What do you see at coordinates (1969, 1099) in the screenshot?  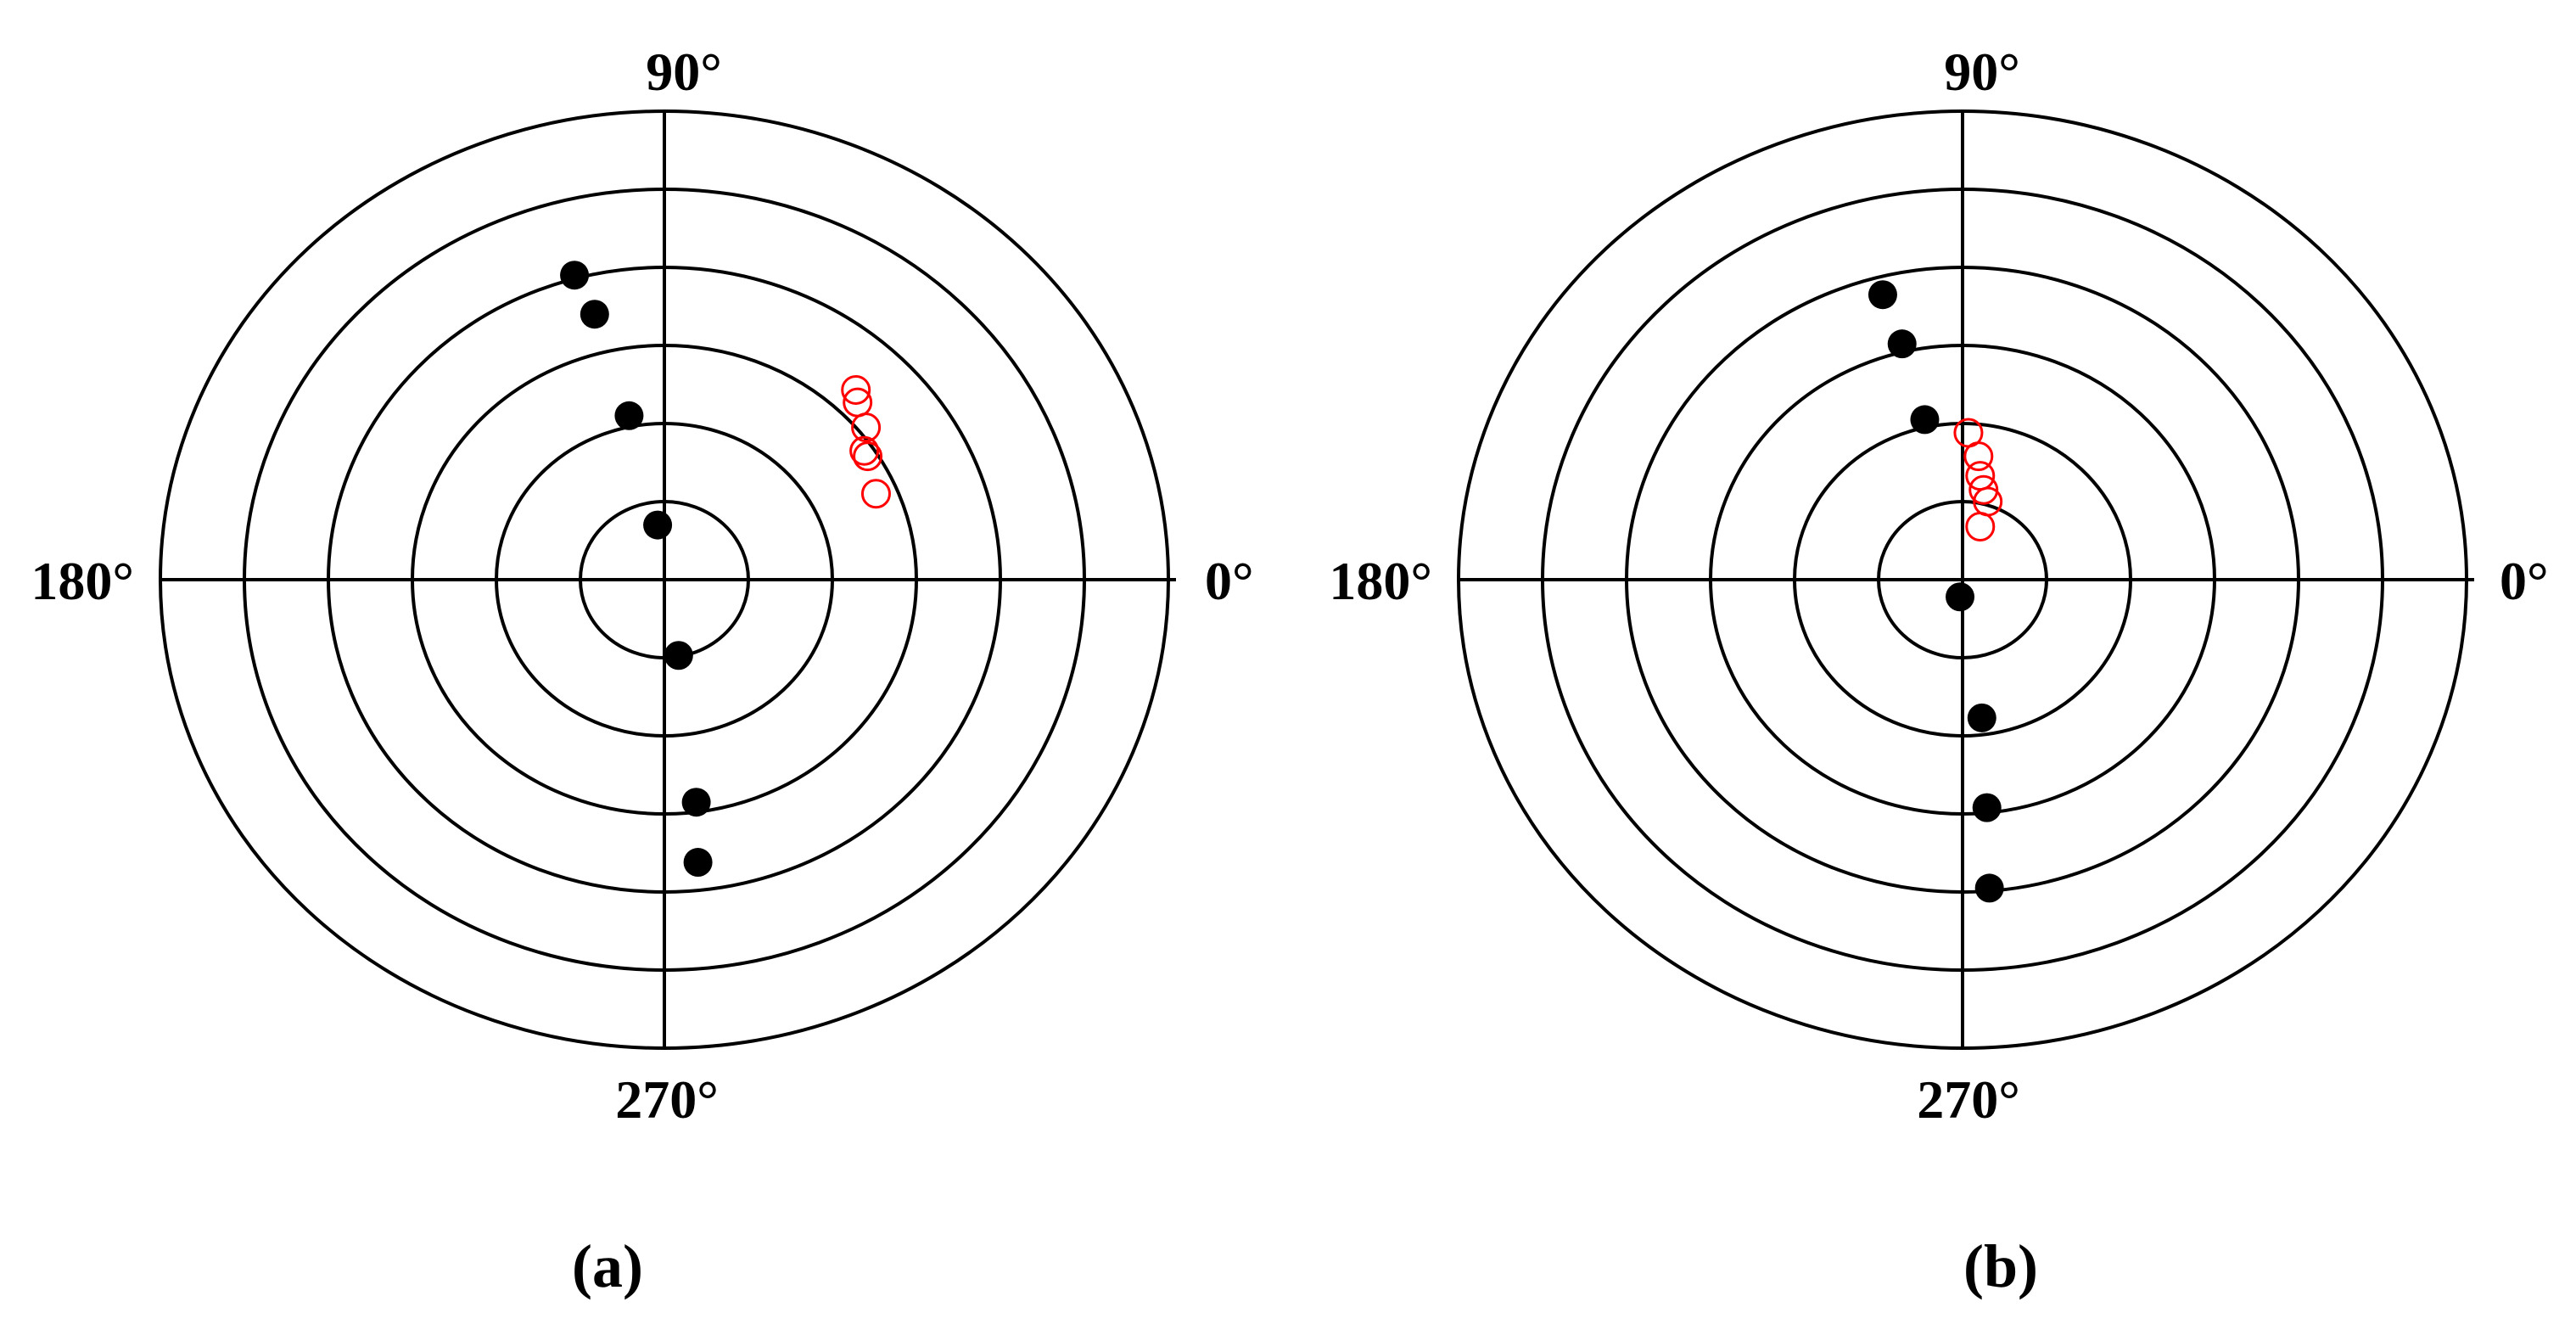 I see `angle-label-270-b: 270°` at bounding box center [1969, 1099].